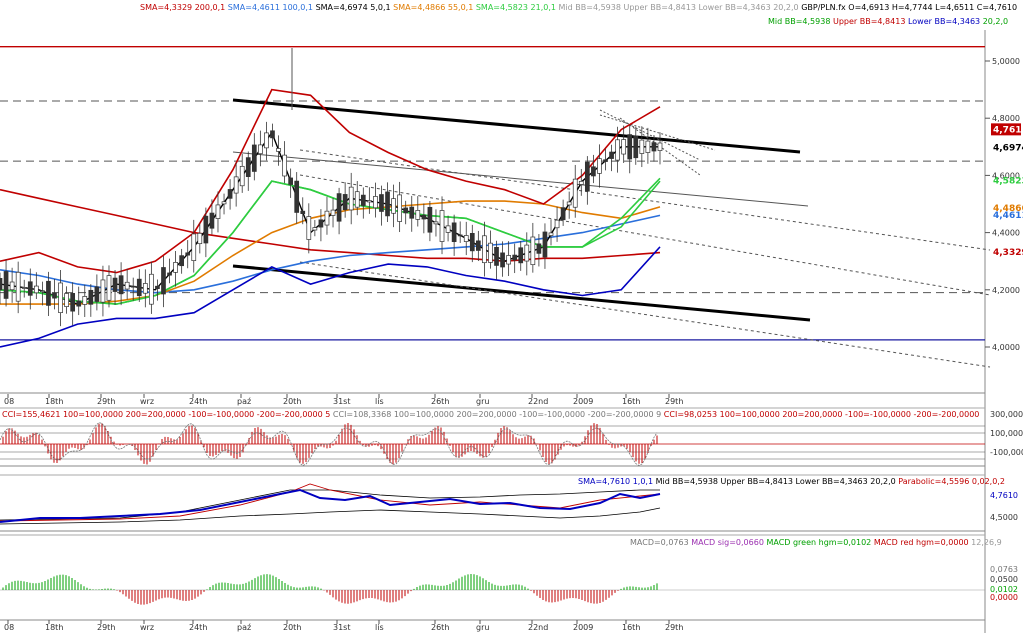 The height and width of the screenshot is (633, 1023). I want to click on price-axis-ticks: 5,0000 4,8000 4,6000 4,4000 4,2000 4,0000, so click(1002, 204).